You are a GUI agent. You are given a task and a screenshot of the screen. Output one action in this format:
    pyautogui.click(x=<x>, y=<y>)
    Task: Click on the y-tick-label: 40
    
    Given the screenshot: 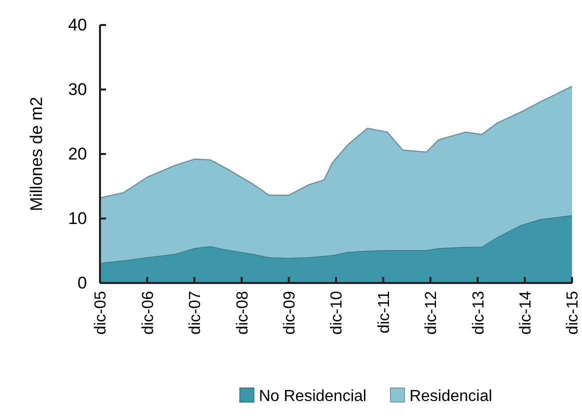 What is the action you would take?
    pyautogui.click(x=77, y=24)
    